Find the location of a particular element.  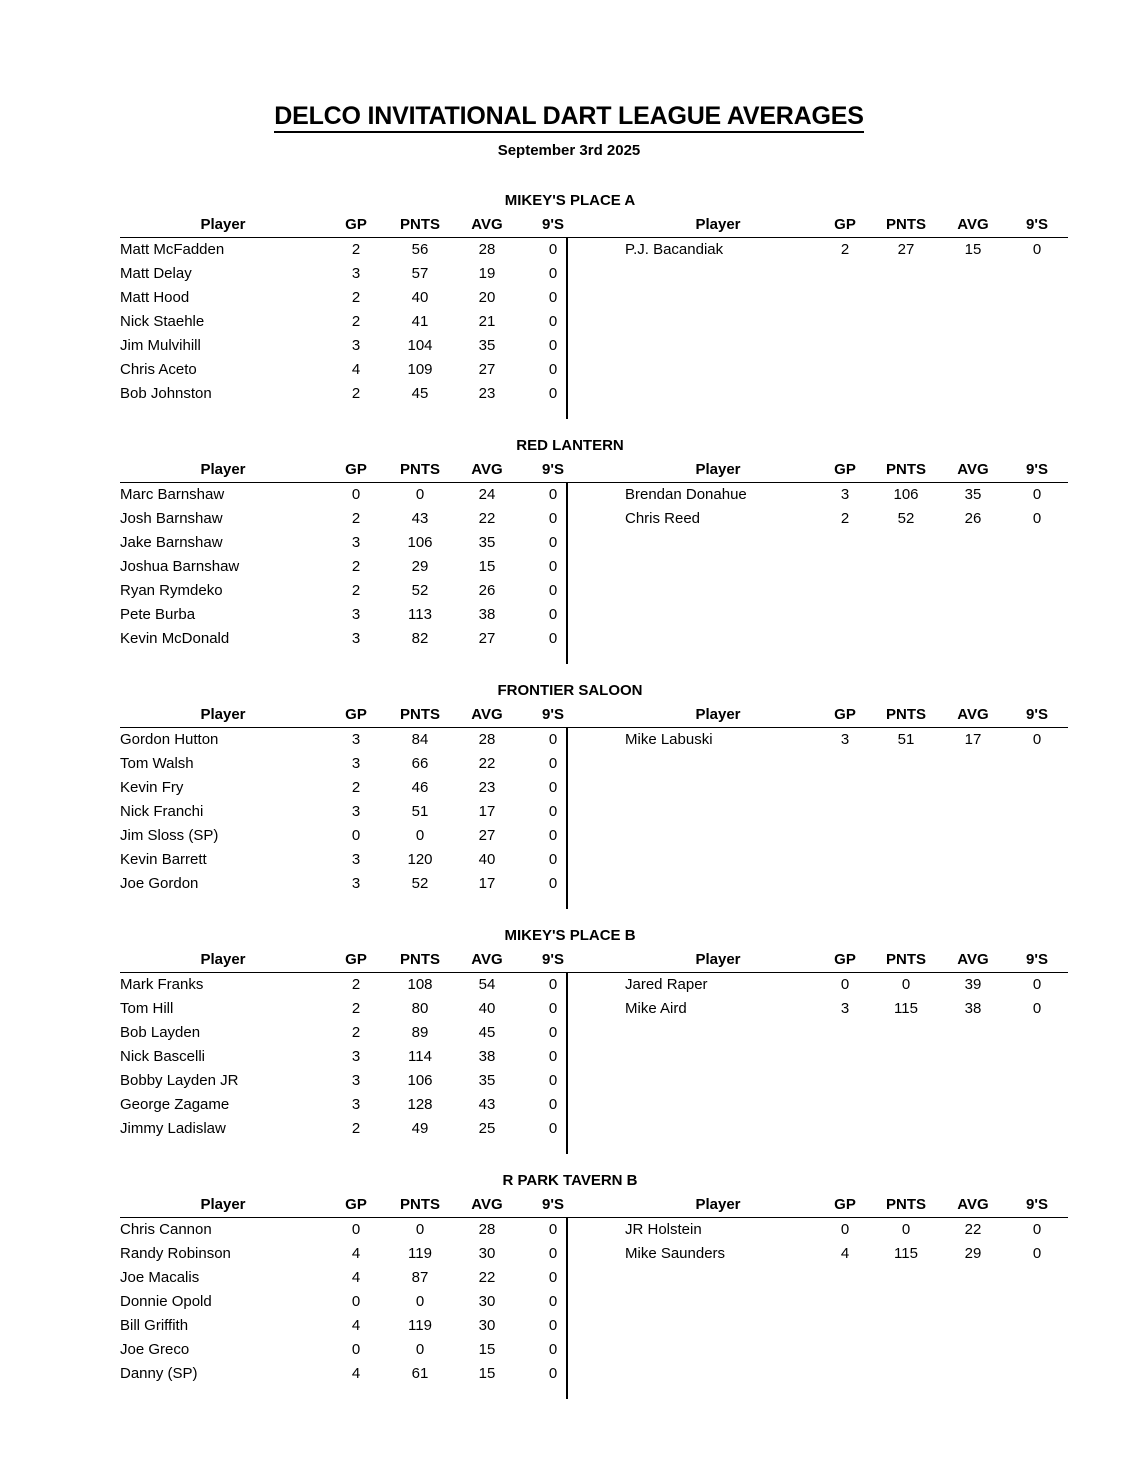

player-name: Chris Aceto is located at coordinates (158, 369).